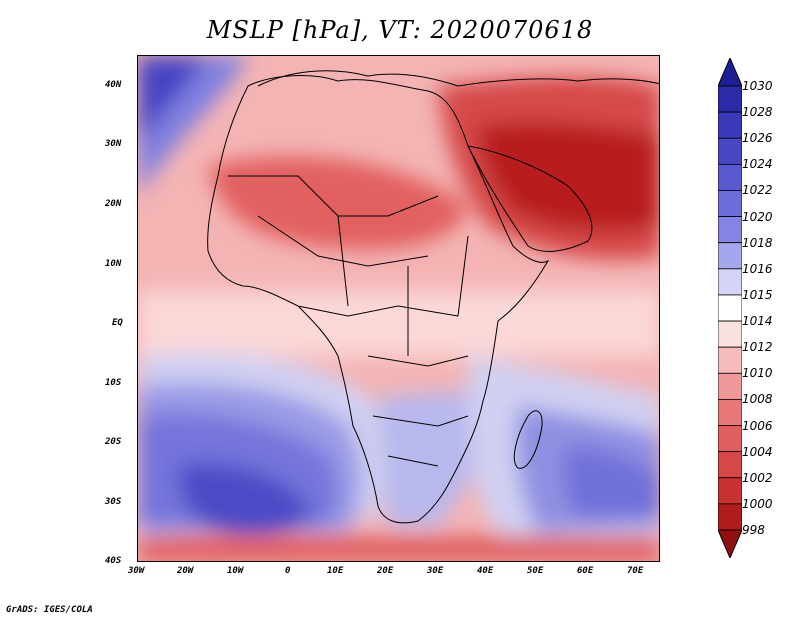  I want to click on colorbar-level-label: 1012, so click(757, 347).